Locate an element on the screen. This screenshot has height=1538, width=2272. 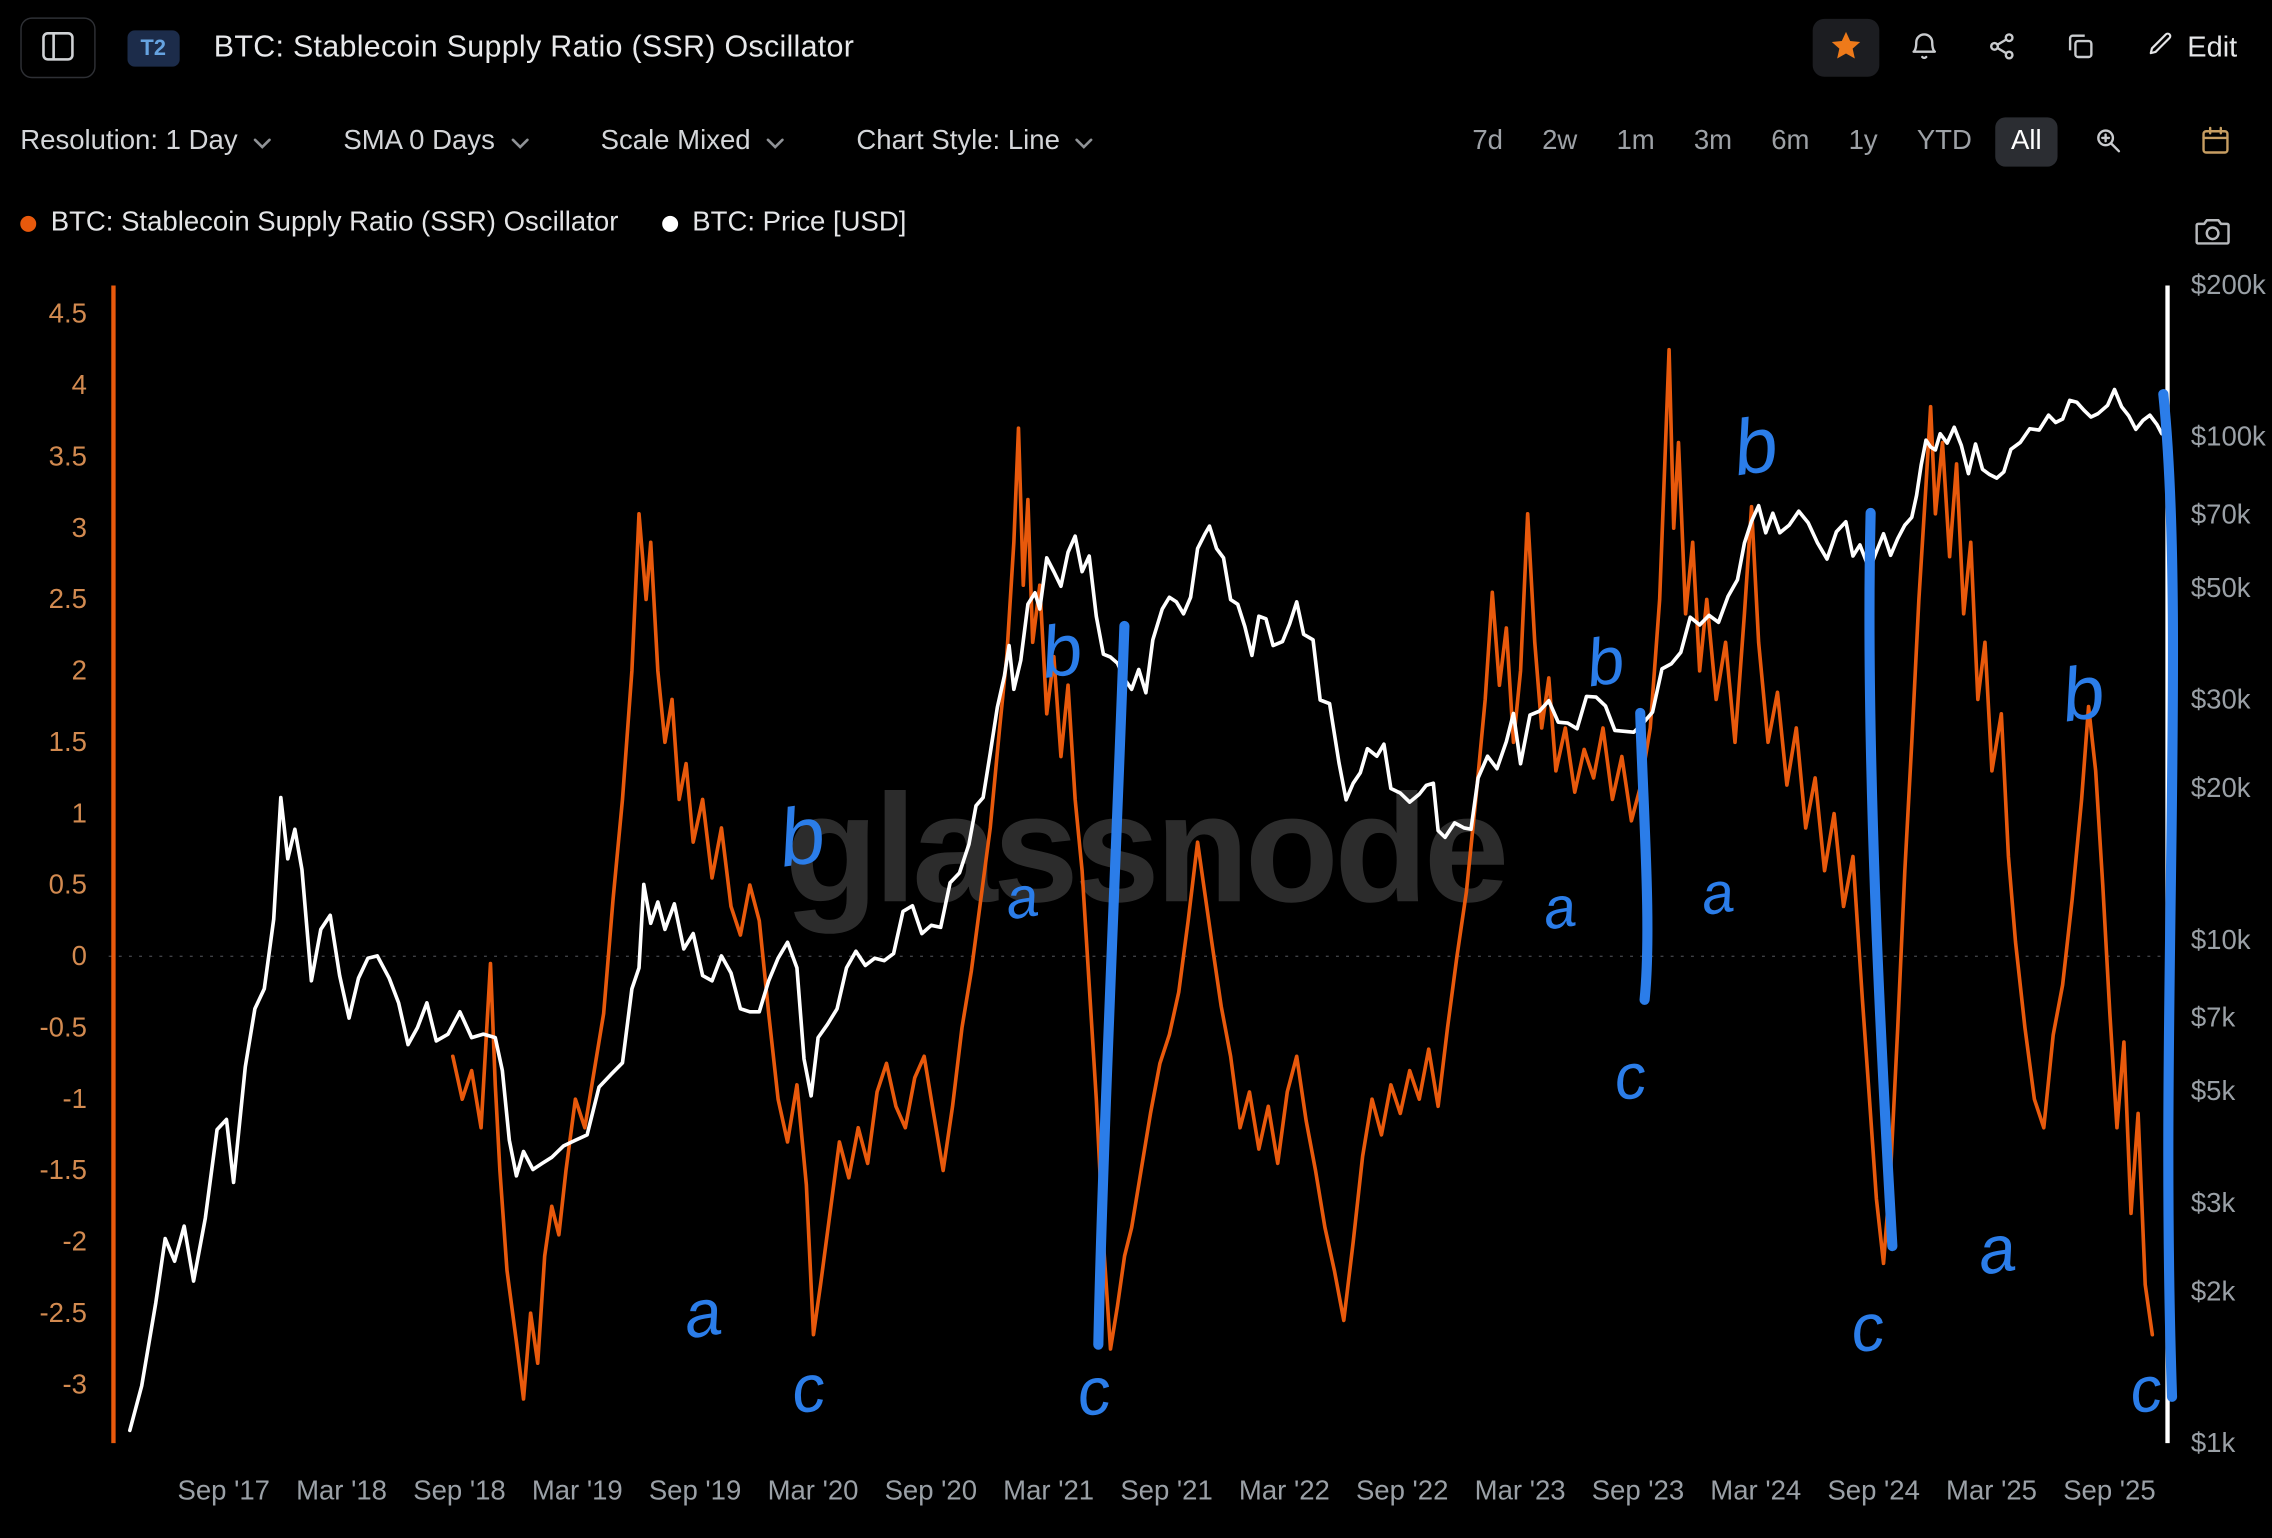
left-axis-tick: 3 is located at coordinates (79, 527).